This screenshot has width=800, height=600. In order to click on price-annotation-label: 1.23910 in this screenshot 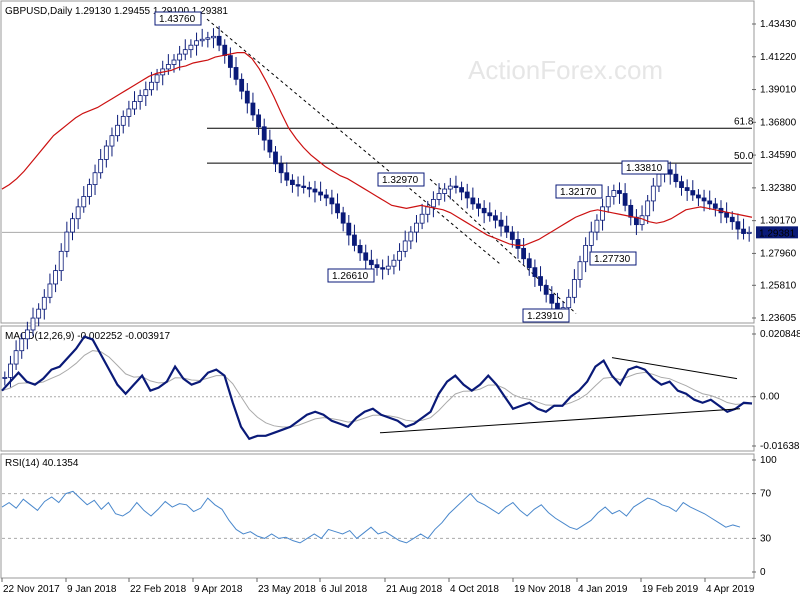, I will do `click(545, 316)`.